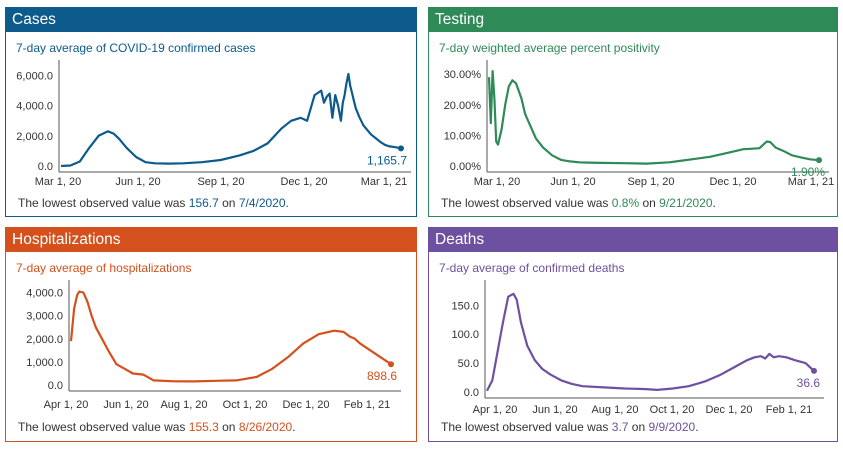  What do you see at coordinates (465, 335) in the screenshot?
I see `y-tick-label: 100.0` at bounding box center [465, 335].